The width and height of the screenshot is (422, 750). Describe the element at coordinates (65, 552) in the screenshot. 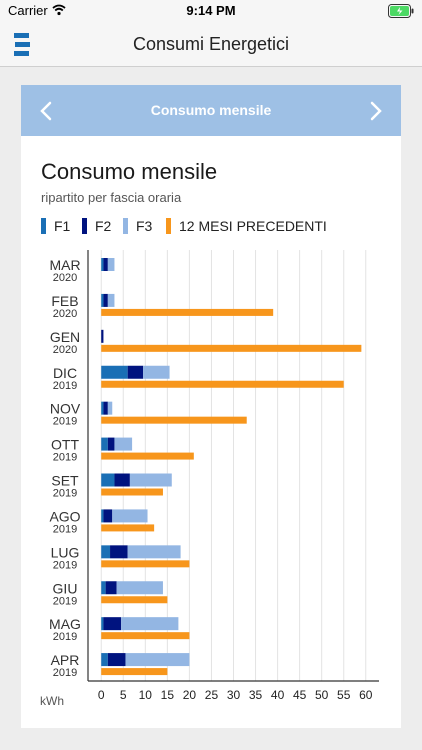

I see `month-label: LUG` at that location.